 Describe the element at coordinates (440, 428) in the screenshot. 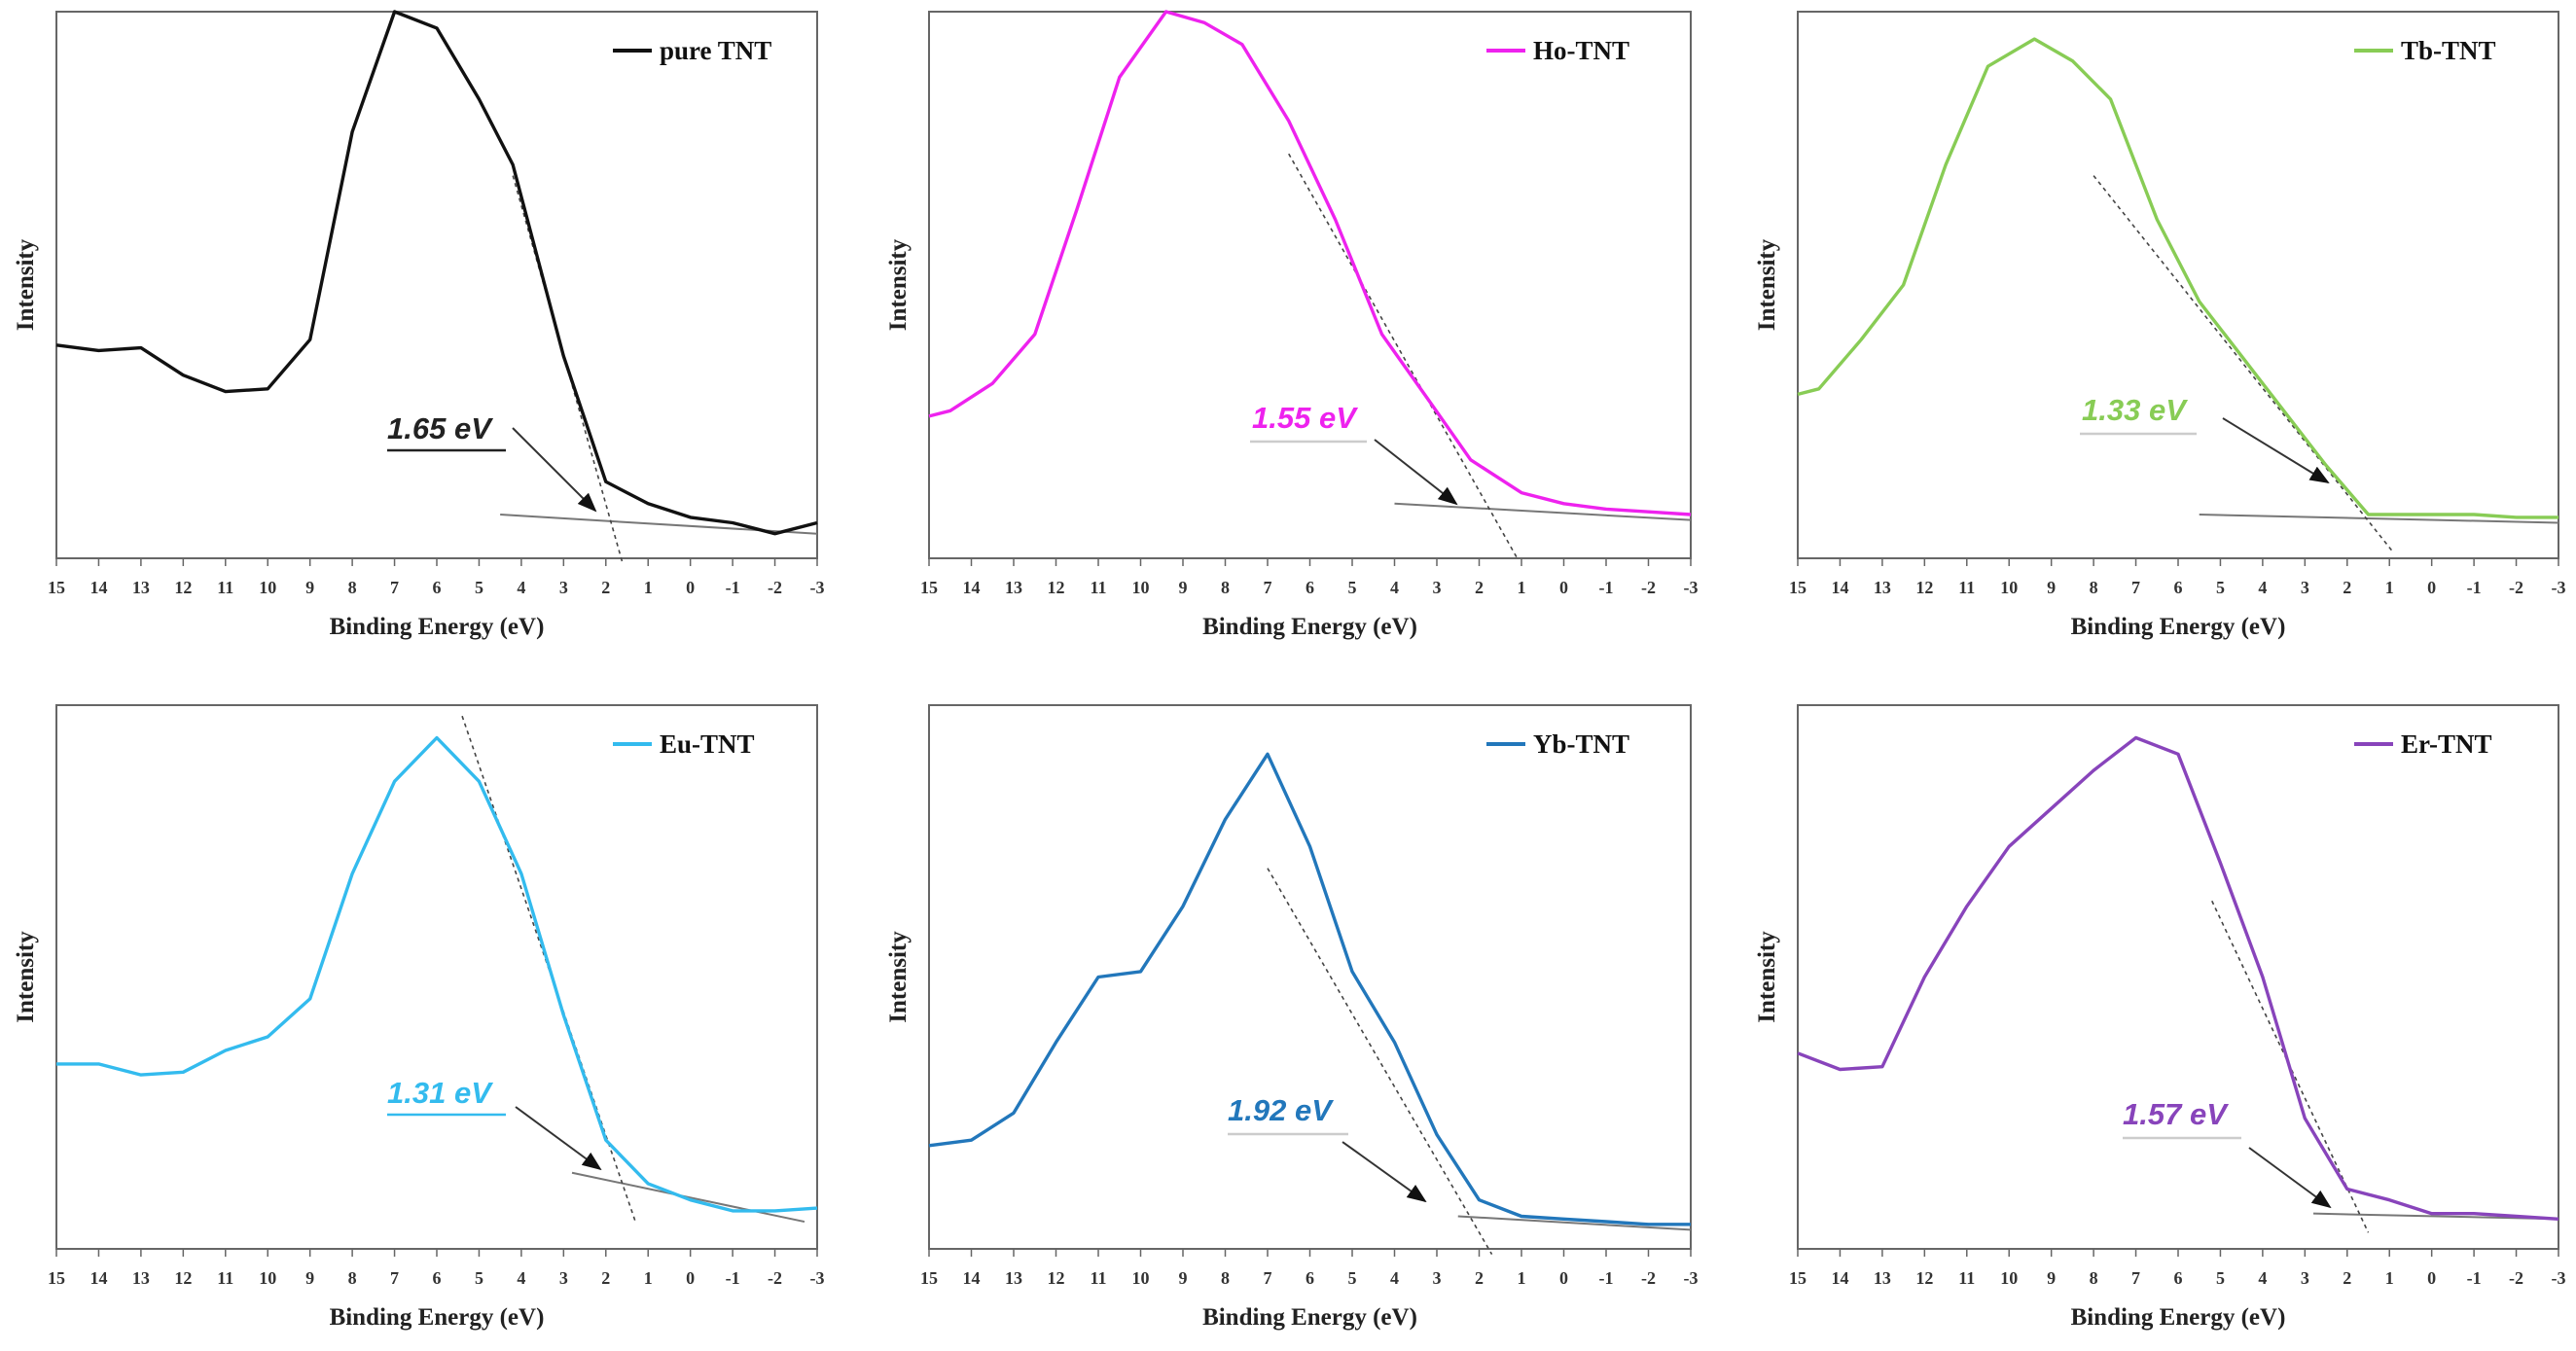

I see `band-gap-label: 1.65 eV` at that location.